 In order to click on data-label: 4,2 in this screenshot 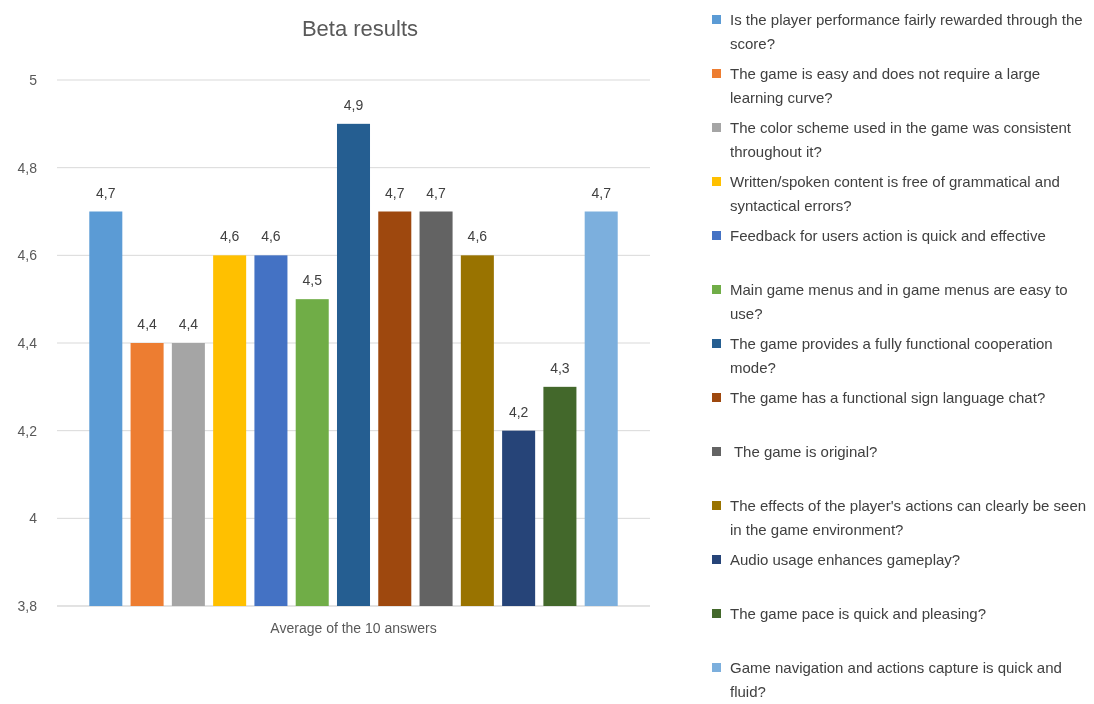, I will do `click(518, 411)`.